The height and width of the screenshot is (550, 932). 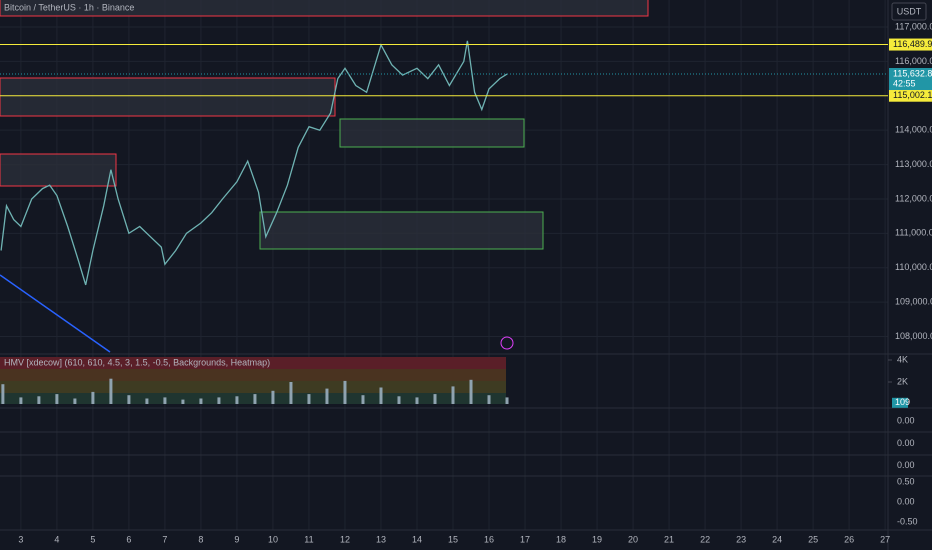 I want to click on x-tick-label: 27, so click(x=885, y=539).